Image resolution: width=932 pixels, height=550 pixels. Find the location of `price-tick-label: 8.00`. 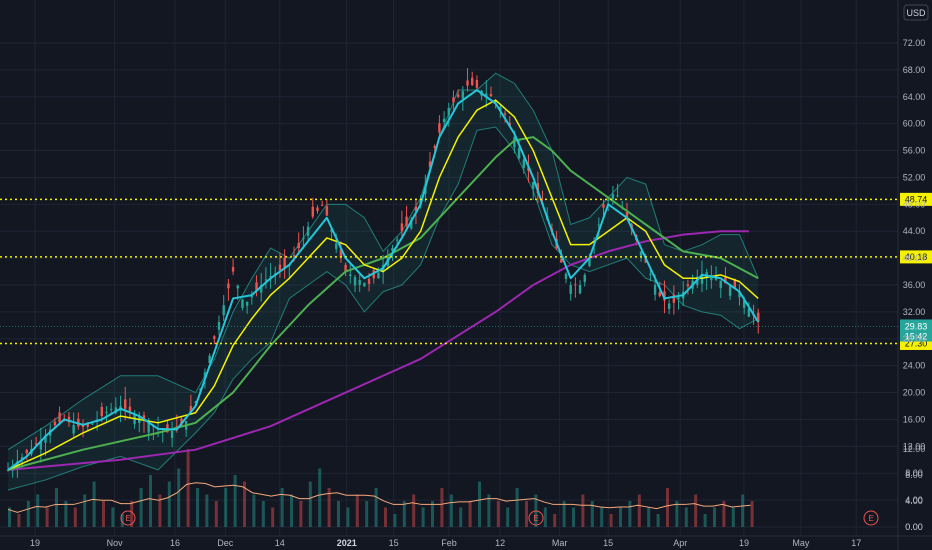

price-tick-label: 8.00 is located at coordinates (914, 473).